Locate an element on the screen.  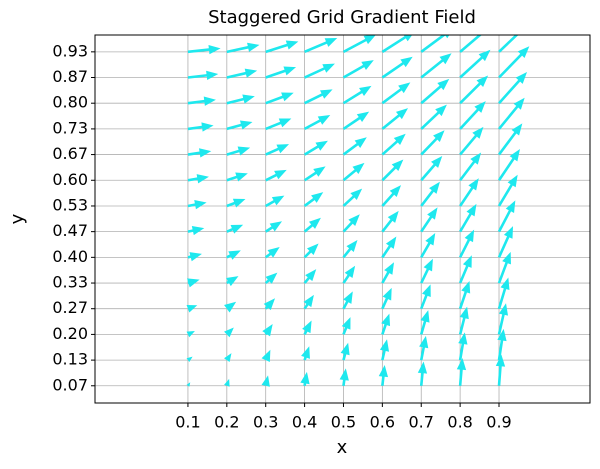
y-tick-label: 0.33 is located at coordinates (70, 282).